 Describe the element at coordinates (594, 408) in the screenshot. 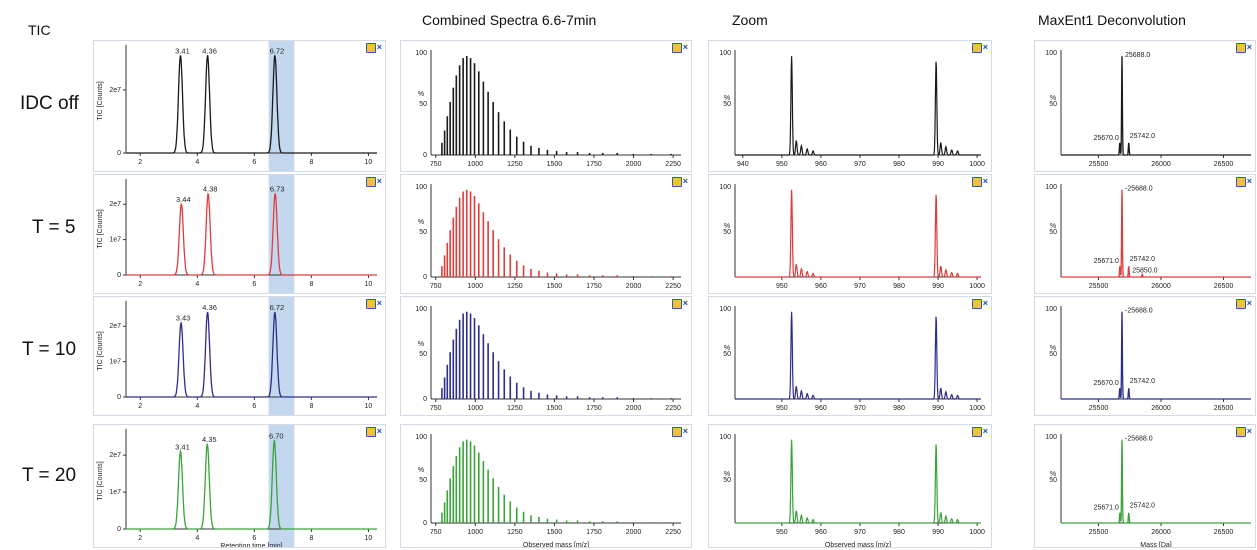

I see `x-tick-label: 1750` at that location.